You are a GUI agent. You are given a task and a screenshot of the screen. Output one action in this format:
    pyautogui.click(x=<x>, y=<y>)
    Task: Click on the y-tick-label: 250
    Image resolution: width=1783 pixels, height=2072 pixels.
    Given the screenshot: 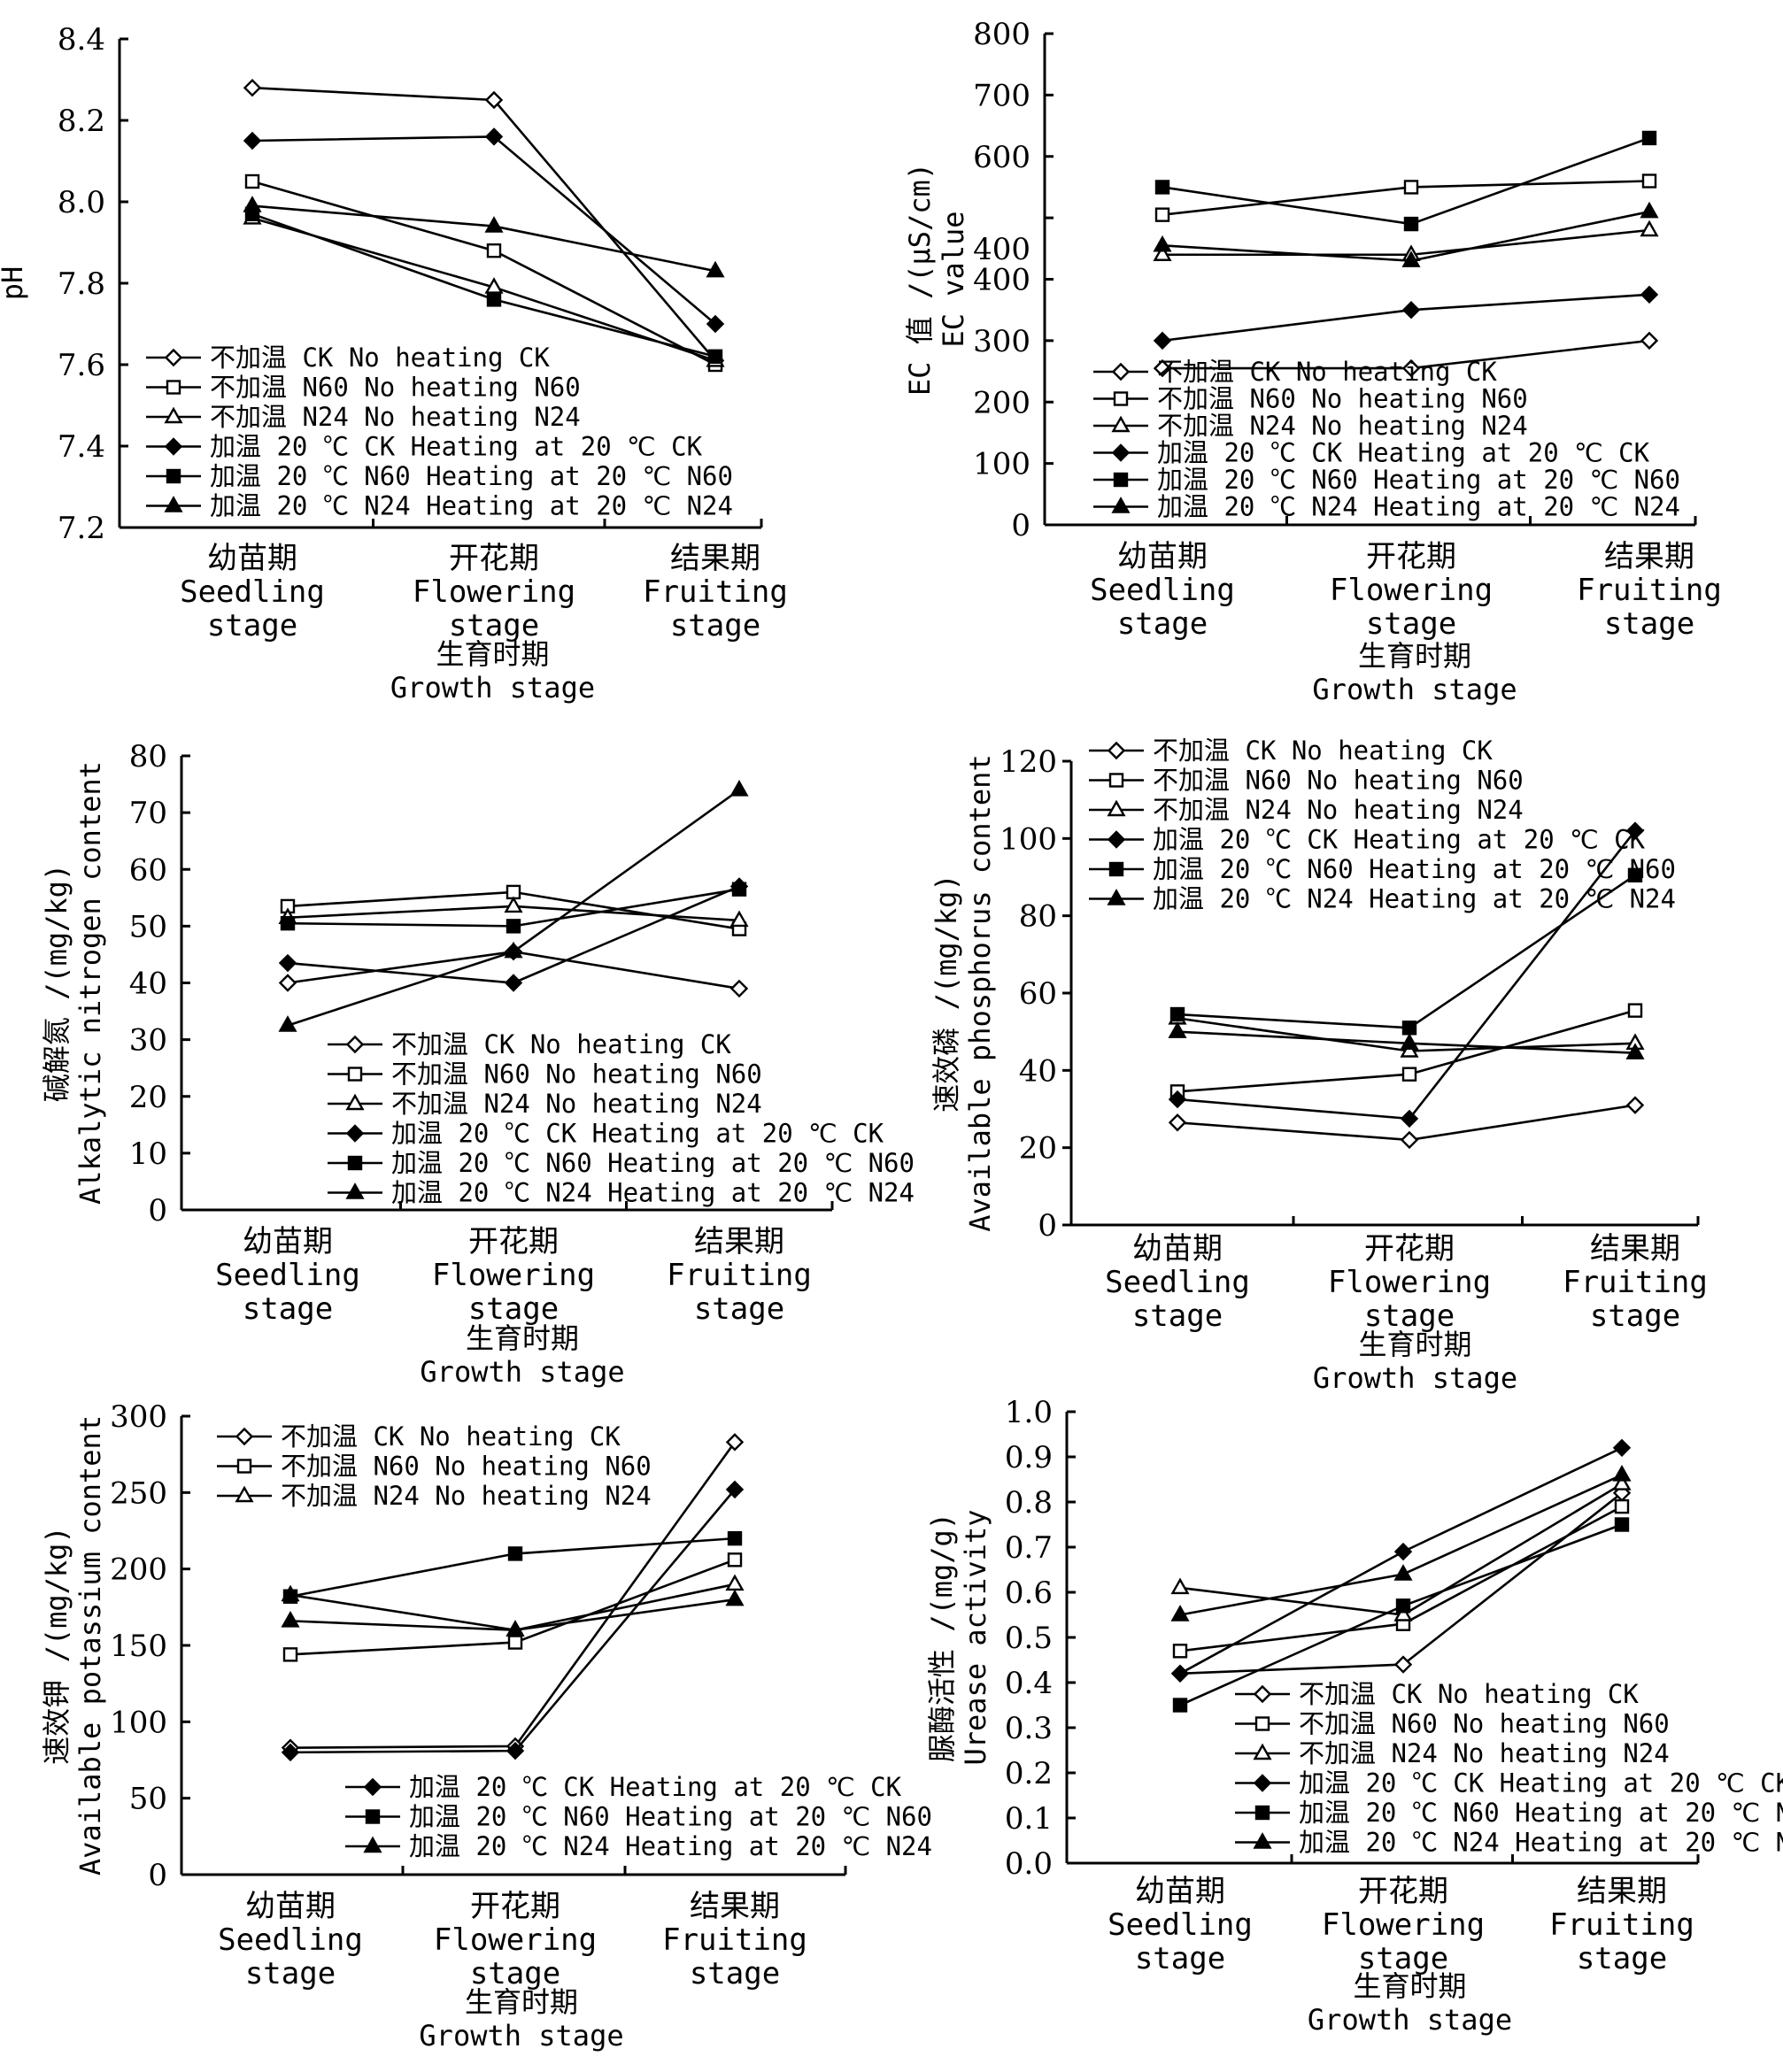 What is the action you would take?
    pyautogui.click(x=138, y=1493)
    